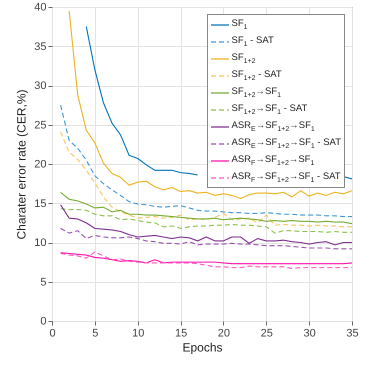 This screenshot has height=371, width=387. What do you see at coordinates (202, 347) in the screenshot?
I see `x-axis-title: Epochs` at bounding box center [202, 347].